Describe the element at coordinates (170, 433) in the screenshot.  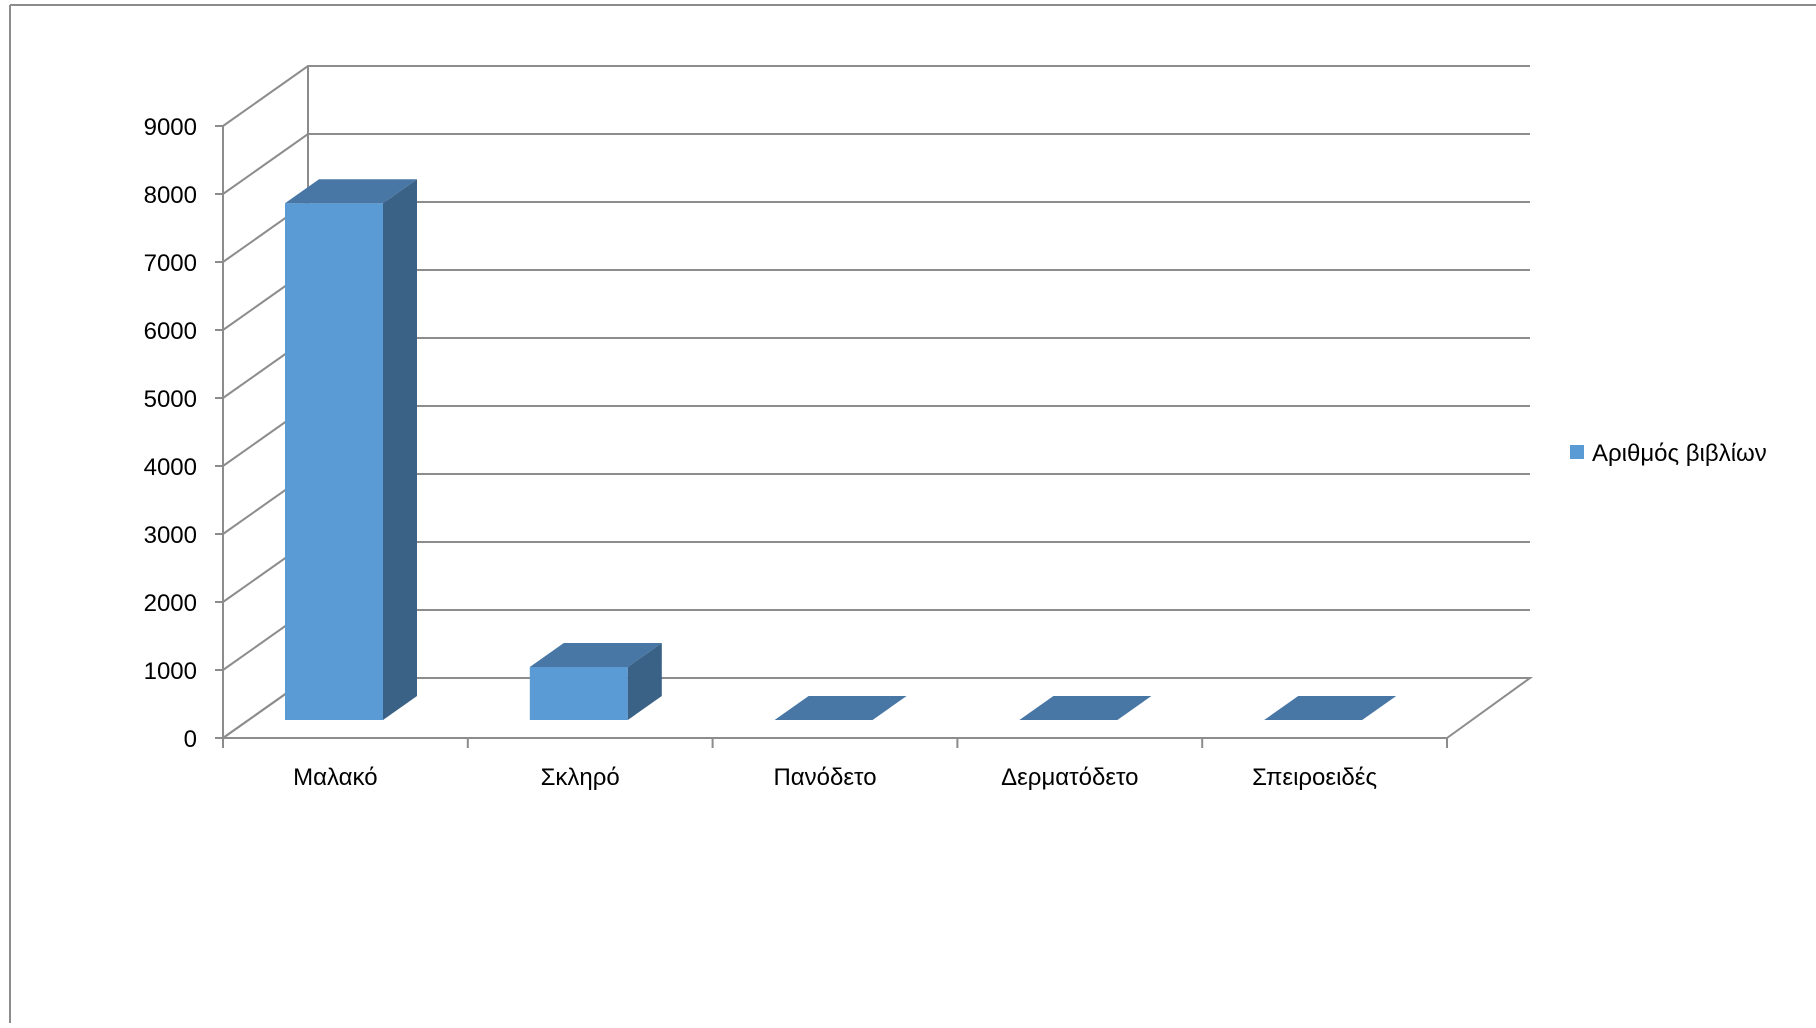
I see `y-axis-ticks: 0 1000 2000 3000 4000 5000 6000 7000 8000 9000` at that location.